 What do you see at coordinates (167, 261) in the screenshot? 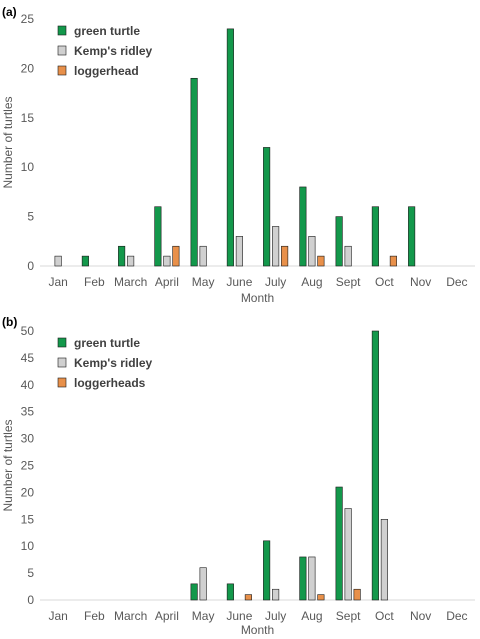
I see `bar-kemp-s-ridley-april` at bounding box center [167, 261].